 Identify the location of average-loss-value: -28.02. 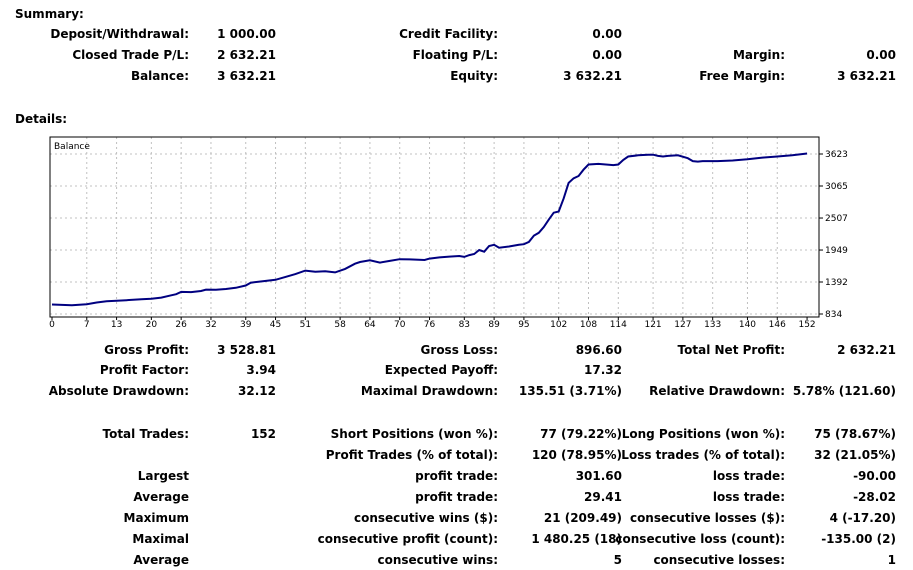
(874, 497).